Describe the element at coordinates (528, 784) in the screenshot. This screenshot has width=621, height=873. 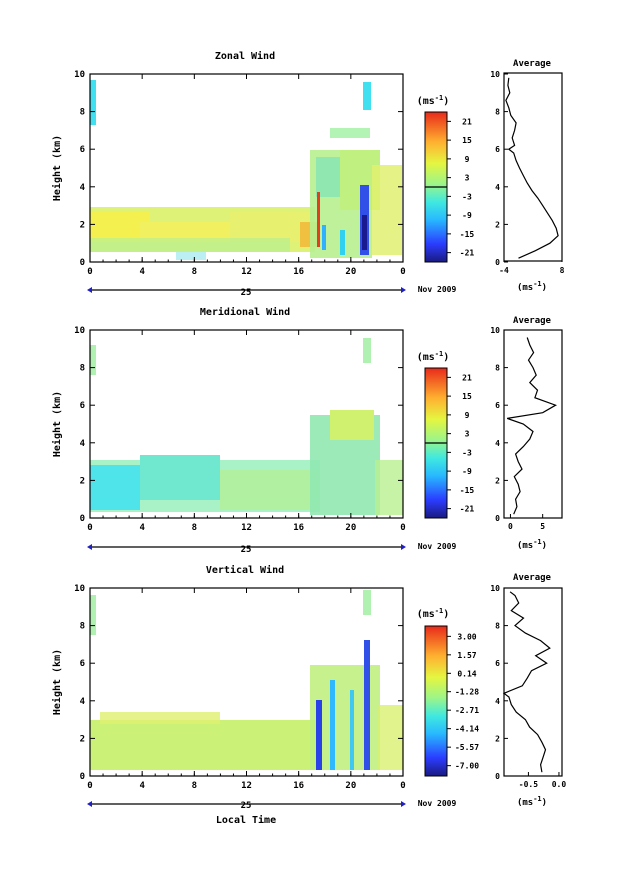
I see `avg-x-tick-label: -0.5` at that location.